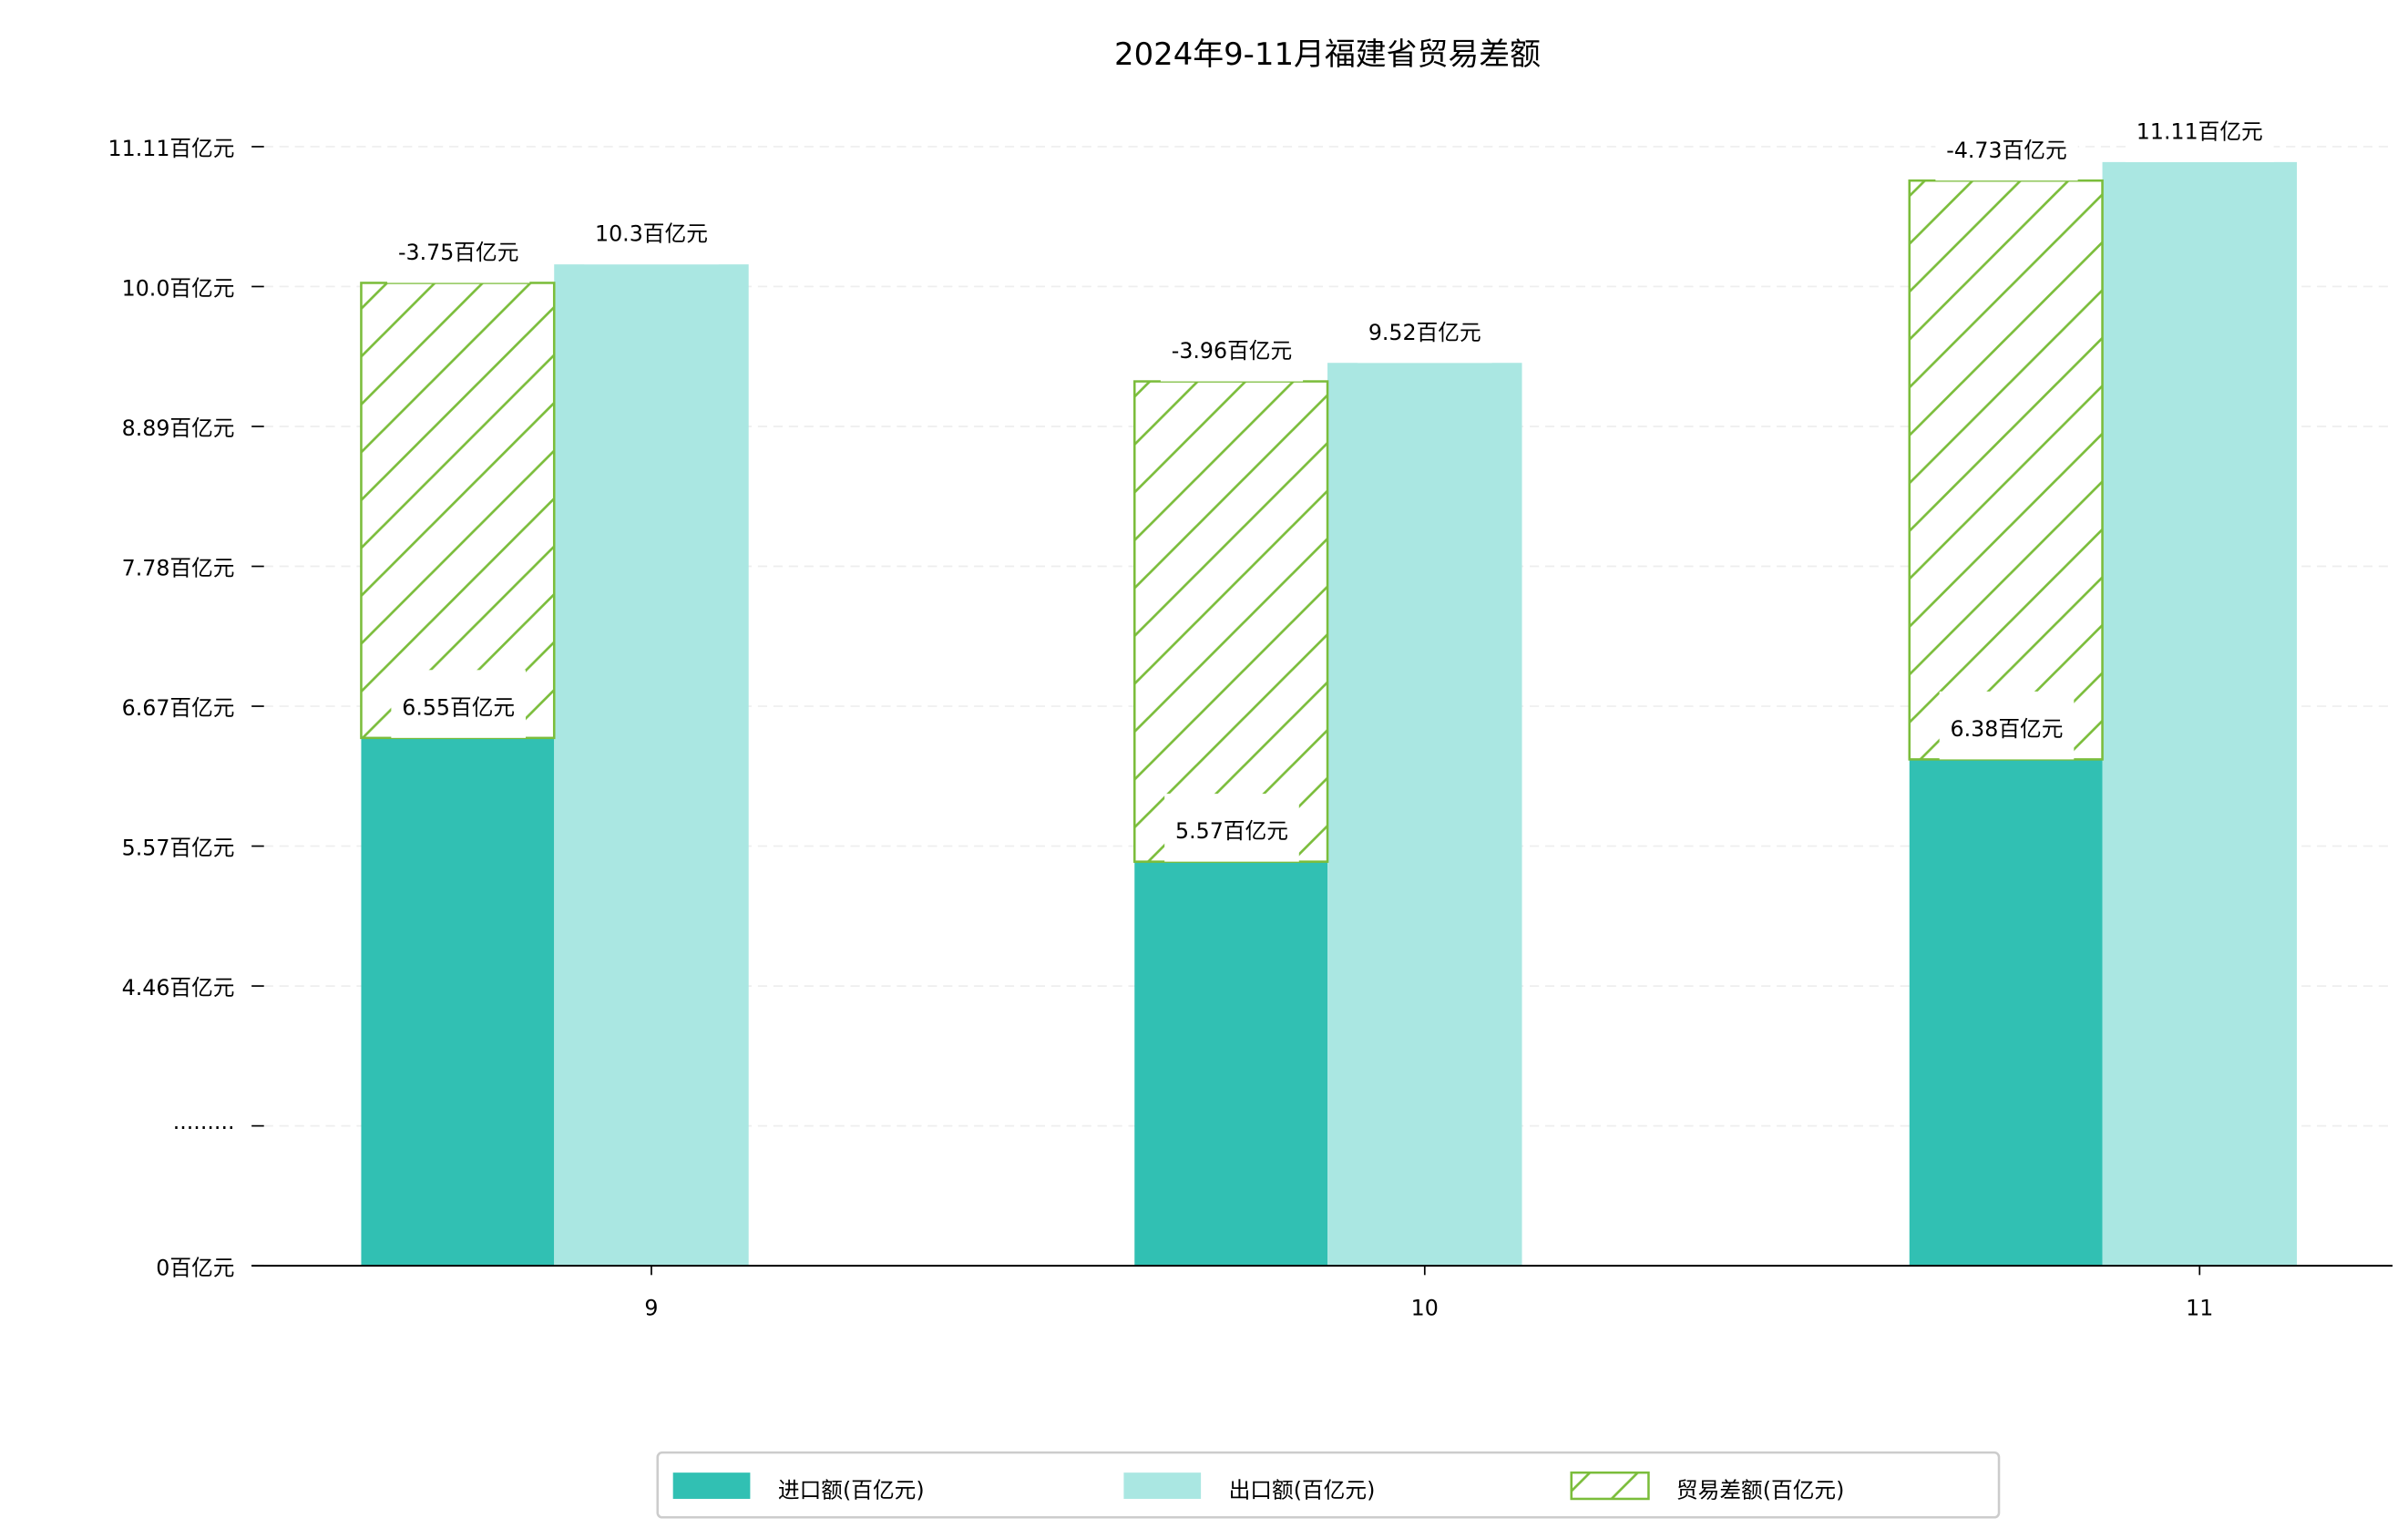  I want to click on legend: 进口额(百亿元) 出口额(百亿元) 贸易差额(百亿元), so click(1328, 1485).